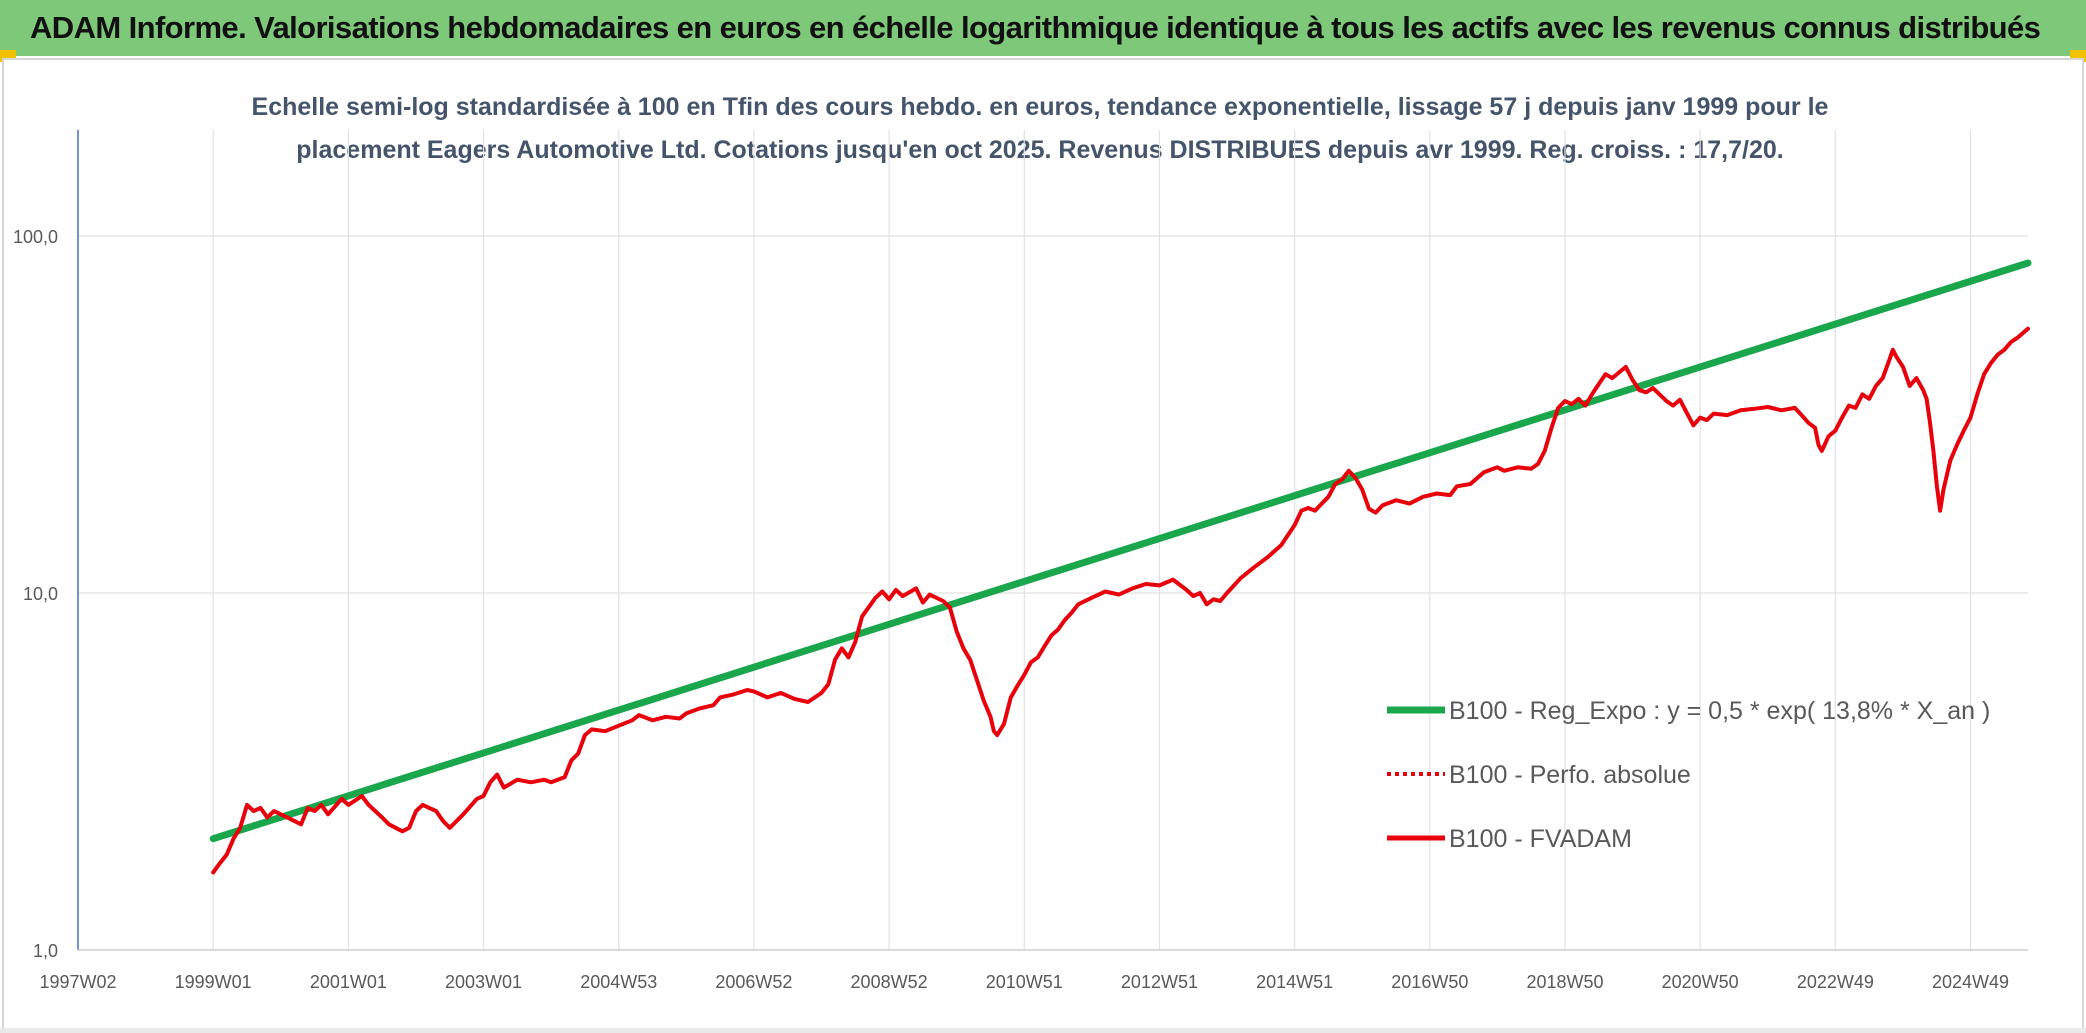 This screenshot has width=2086, height=1033. I want to click on x-tick-label: 2020W50, so click(1700, 982).